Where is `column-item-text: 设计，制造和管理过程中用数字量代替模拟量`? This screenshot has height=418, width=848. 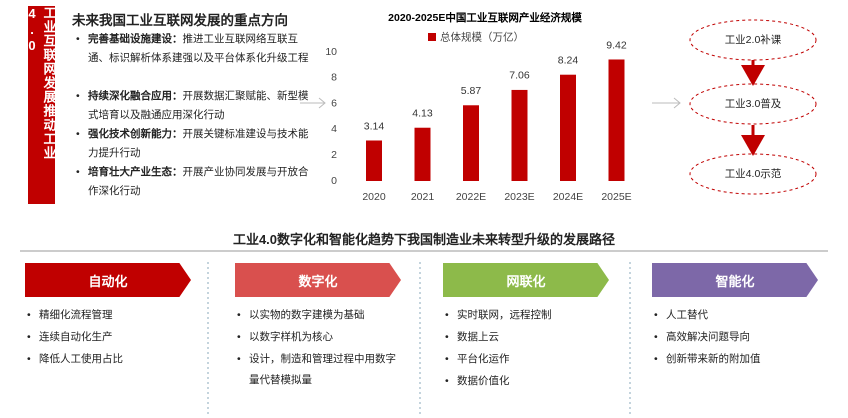 column-item-text: 设计，制造和管理过程中用数字量代替模拟量 is located at coordinates (322, 369).